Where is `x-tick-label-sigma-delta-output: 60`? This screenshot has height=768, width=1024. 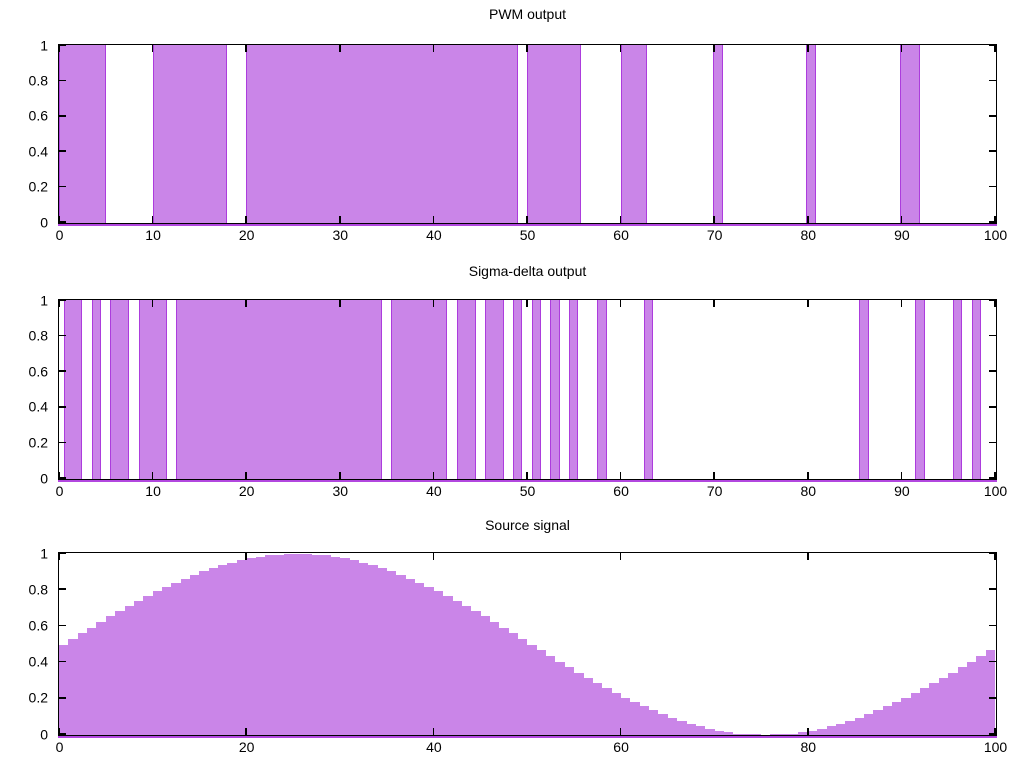 x-tick-label-sigma-delta-output: 60 is located at coordinates (621, 491).